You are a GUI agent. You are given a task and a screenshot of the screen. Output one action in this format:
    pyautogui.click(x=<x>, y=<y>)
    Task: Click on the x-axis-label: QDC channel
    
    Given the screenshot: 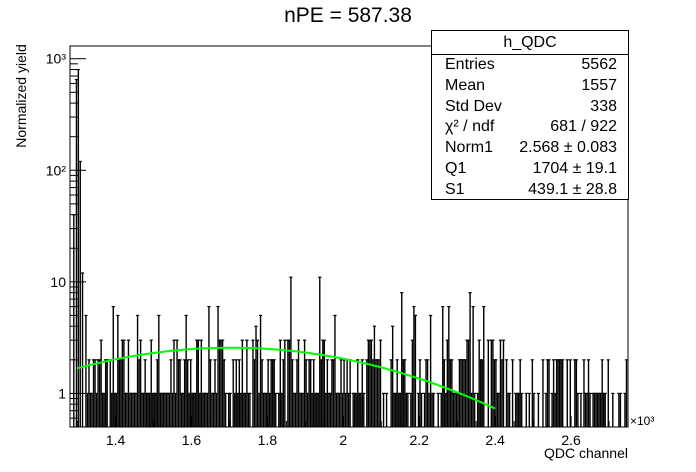 What is the action you would take?
    pyautogui.click(x=586, y=453)
    